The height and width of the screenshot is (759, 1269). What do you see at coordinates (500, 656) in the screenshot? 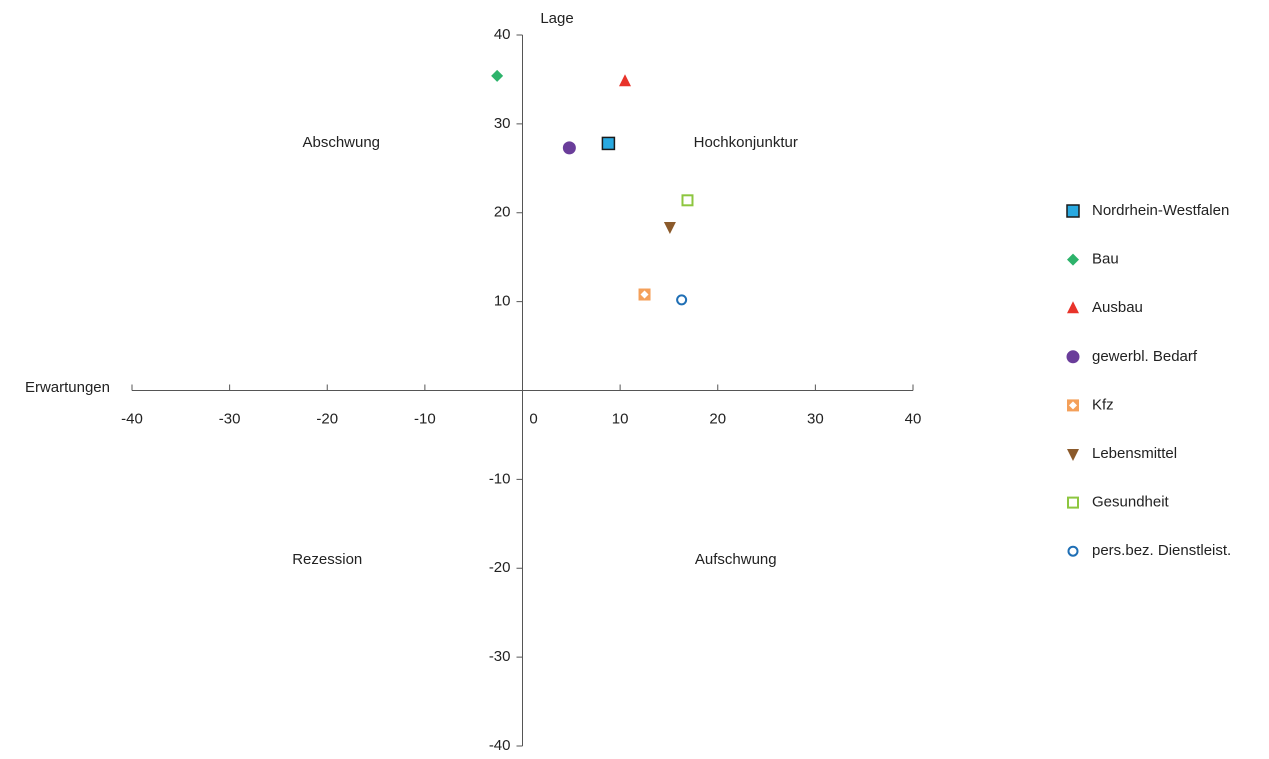
I see `y-tick-label: -30` at bounding box center [500, 656].